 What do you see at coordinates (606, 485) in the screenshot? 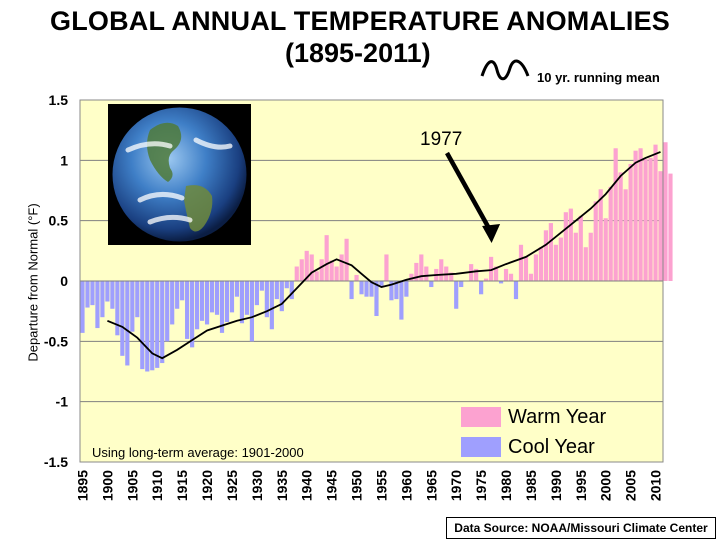
I see `x-tick-label: 2000` at bounding box center [606, 485].